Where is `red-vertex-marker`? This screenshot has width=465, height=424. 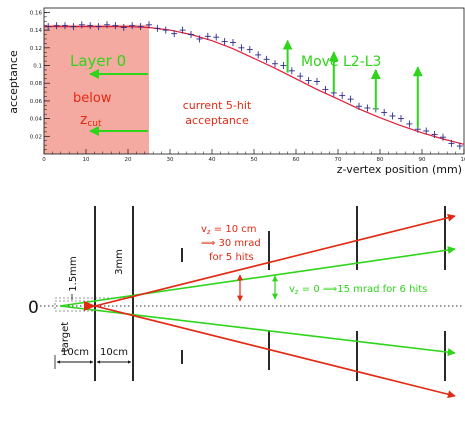
red-vertex-marker is located at coordinates (90, 306).